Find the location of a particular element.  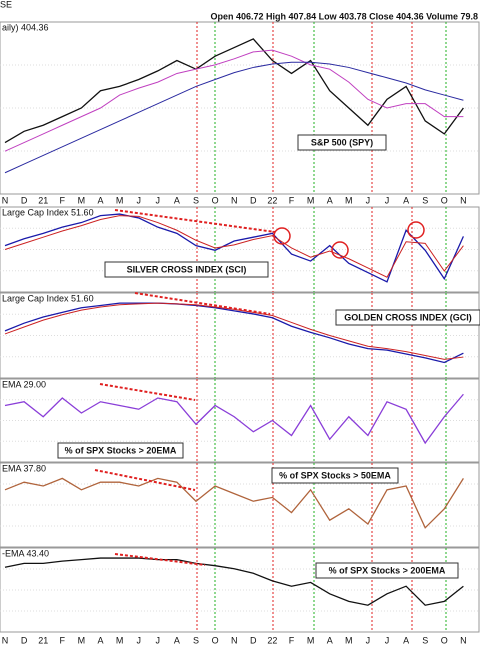

annotation: SILVER CROSS INDEX (SCI) is located at coordinates (187, 269).